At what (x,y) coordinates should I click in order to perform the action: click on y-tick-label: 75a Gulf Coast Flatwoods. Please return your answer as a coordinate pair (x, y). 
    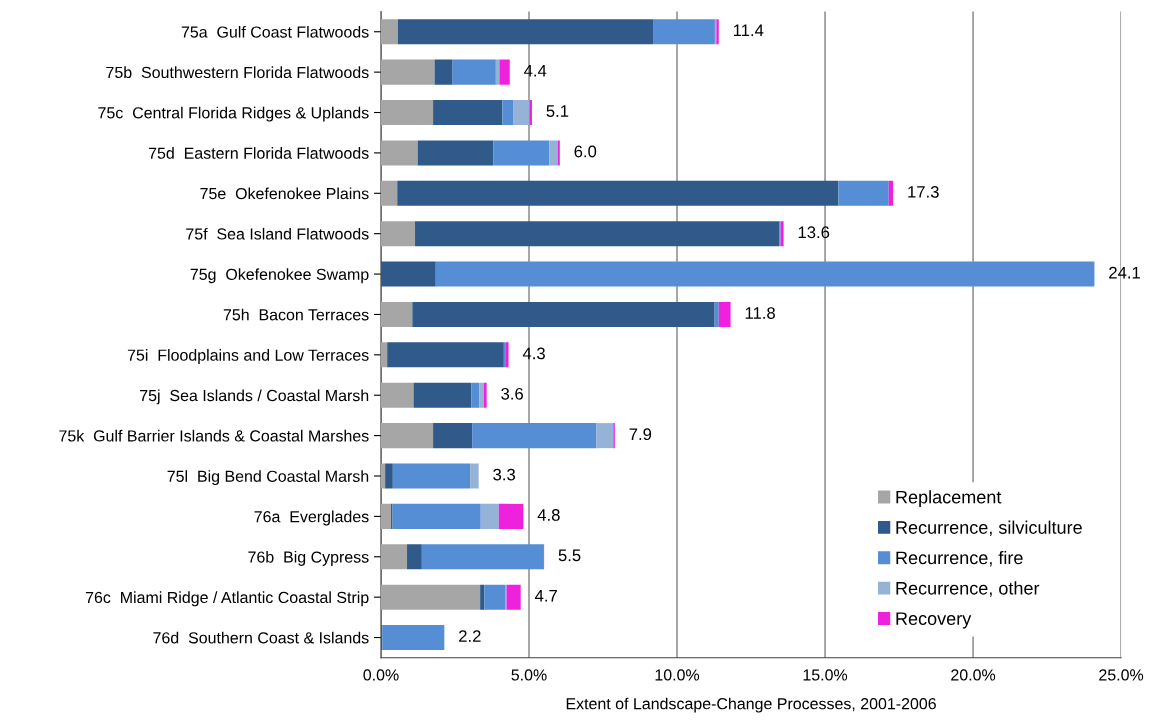
    Looking at the image, I should click on (275, 31).